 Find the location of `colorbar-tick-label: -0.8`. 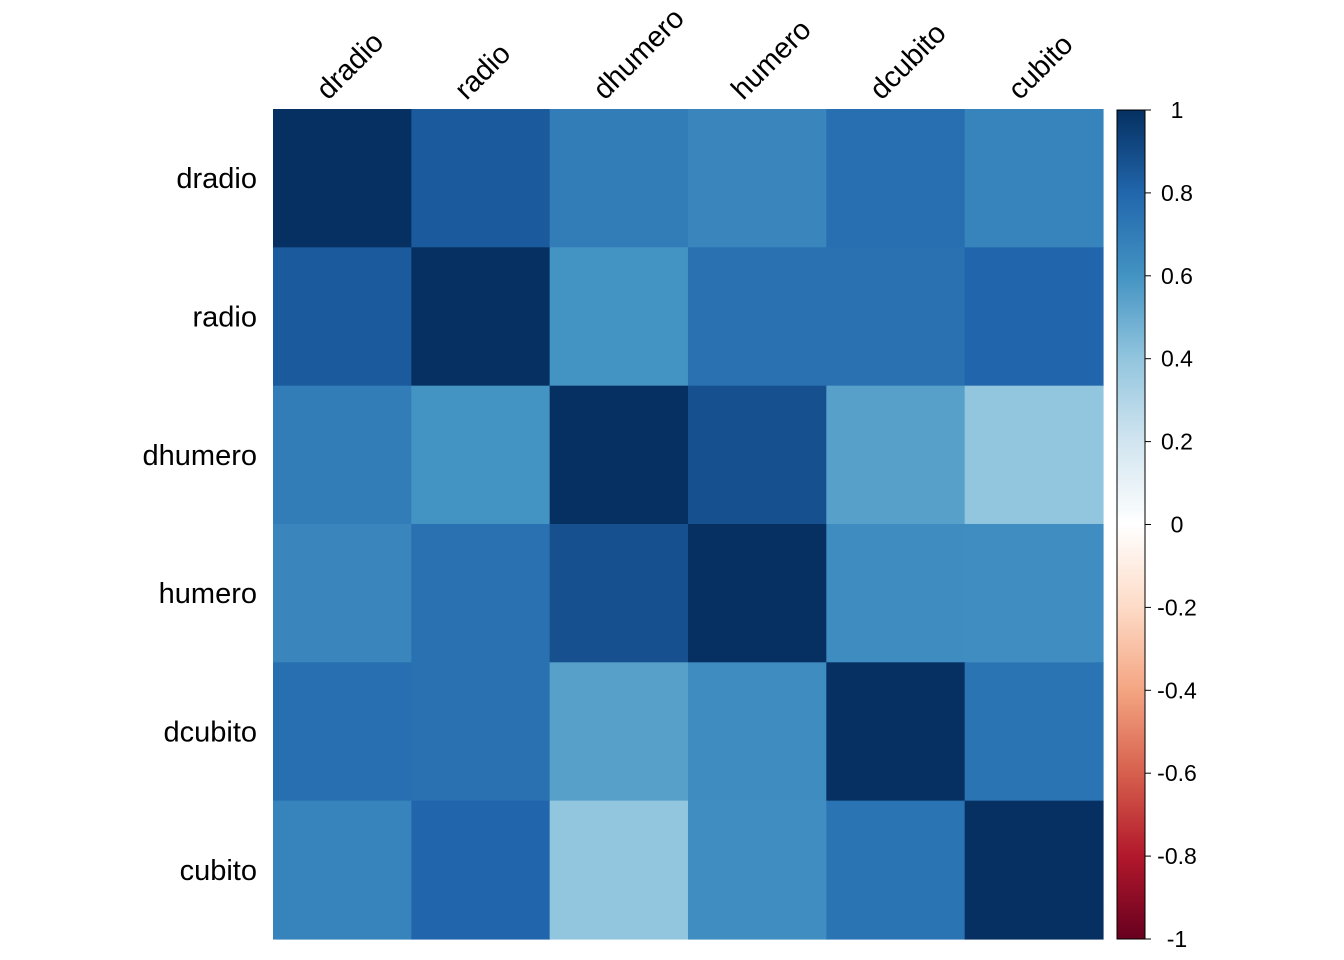

colorbar-tick-label: -0.8 is located at coordinates (1177, 856).